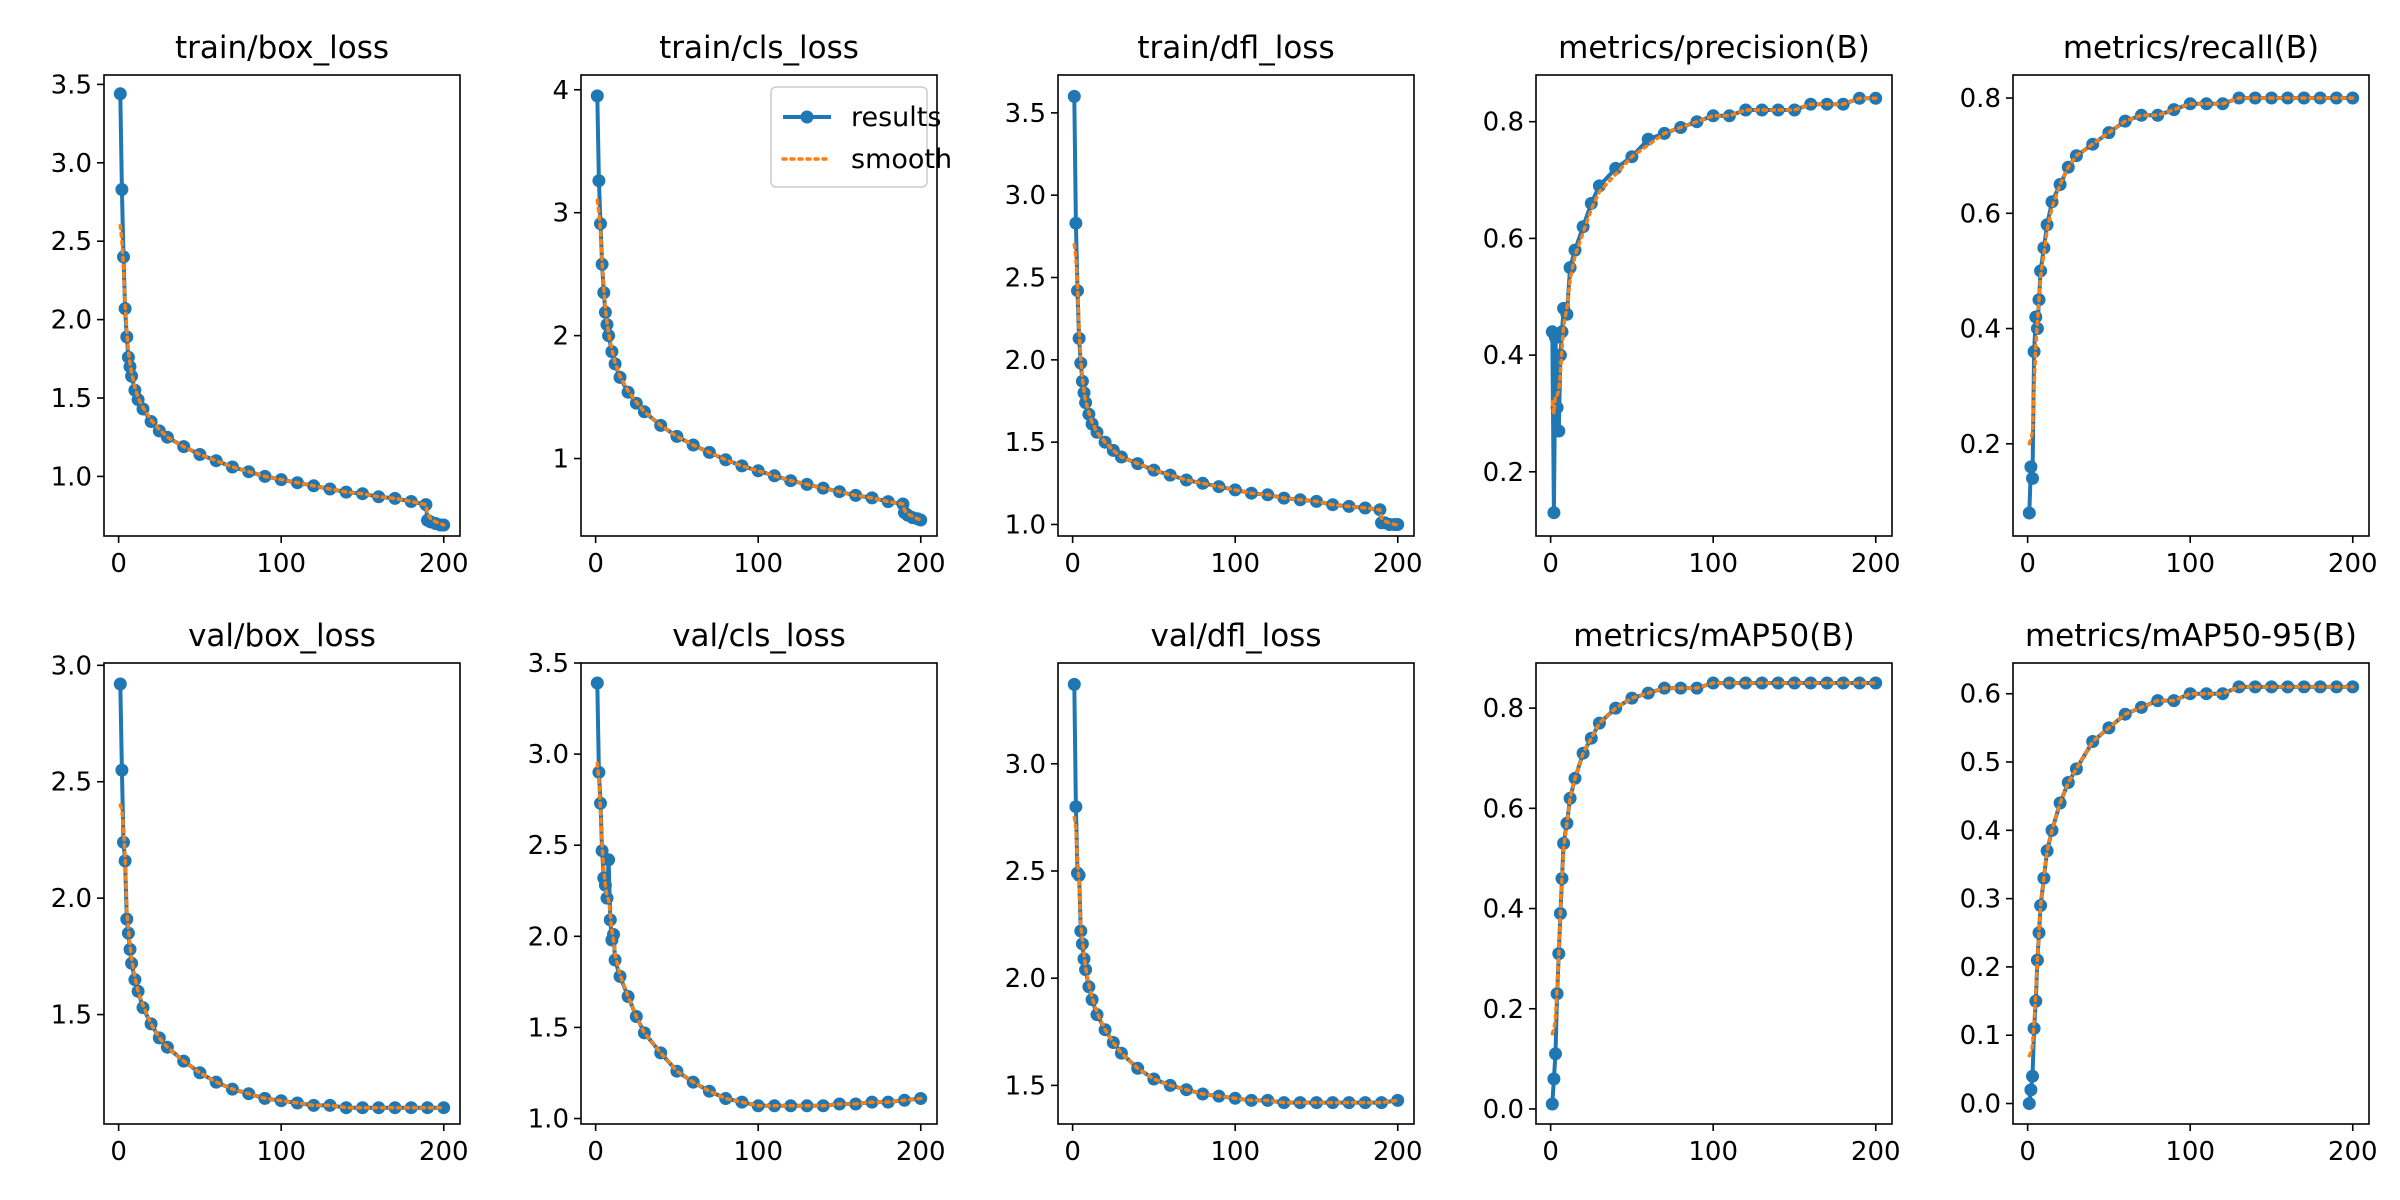 Image resolution: width=2400 pixels, height=1200 pixels. Describe the element at coordinates (560, 214) in the screenshot. I see `y-tick-label: 3` at that location.